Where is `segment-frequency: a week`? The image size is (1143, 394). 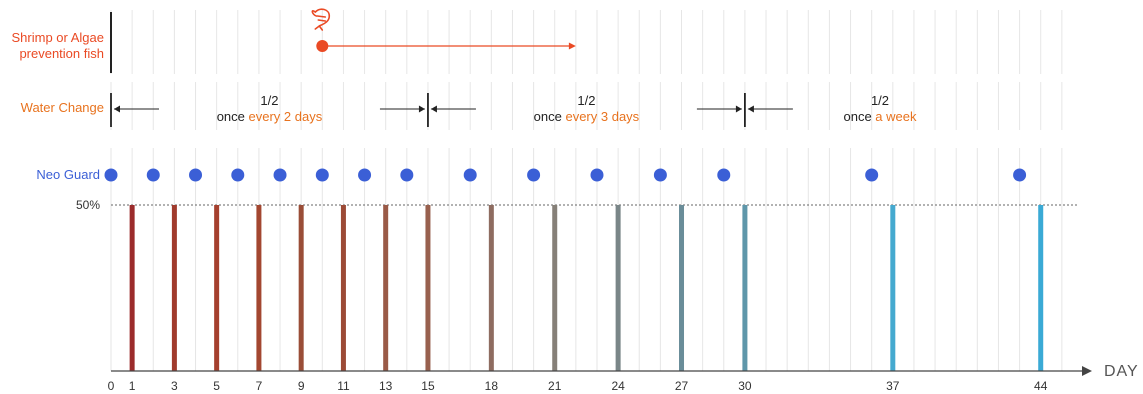 segment-frequency: a week is located at coordinates (896, 116).